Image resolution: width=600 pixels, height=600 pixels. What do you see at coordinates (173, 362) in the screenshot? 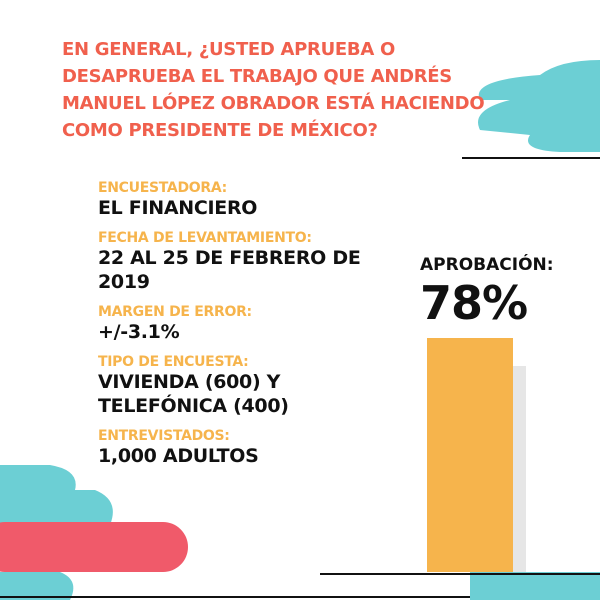
I see `detail-label: TIPO DE ENCUESTA:` at bounding box center [173, 362].